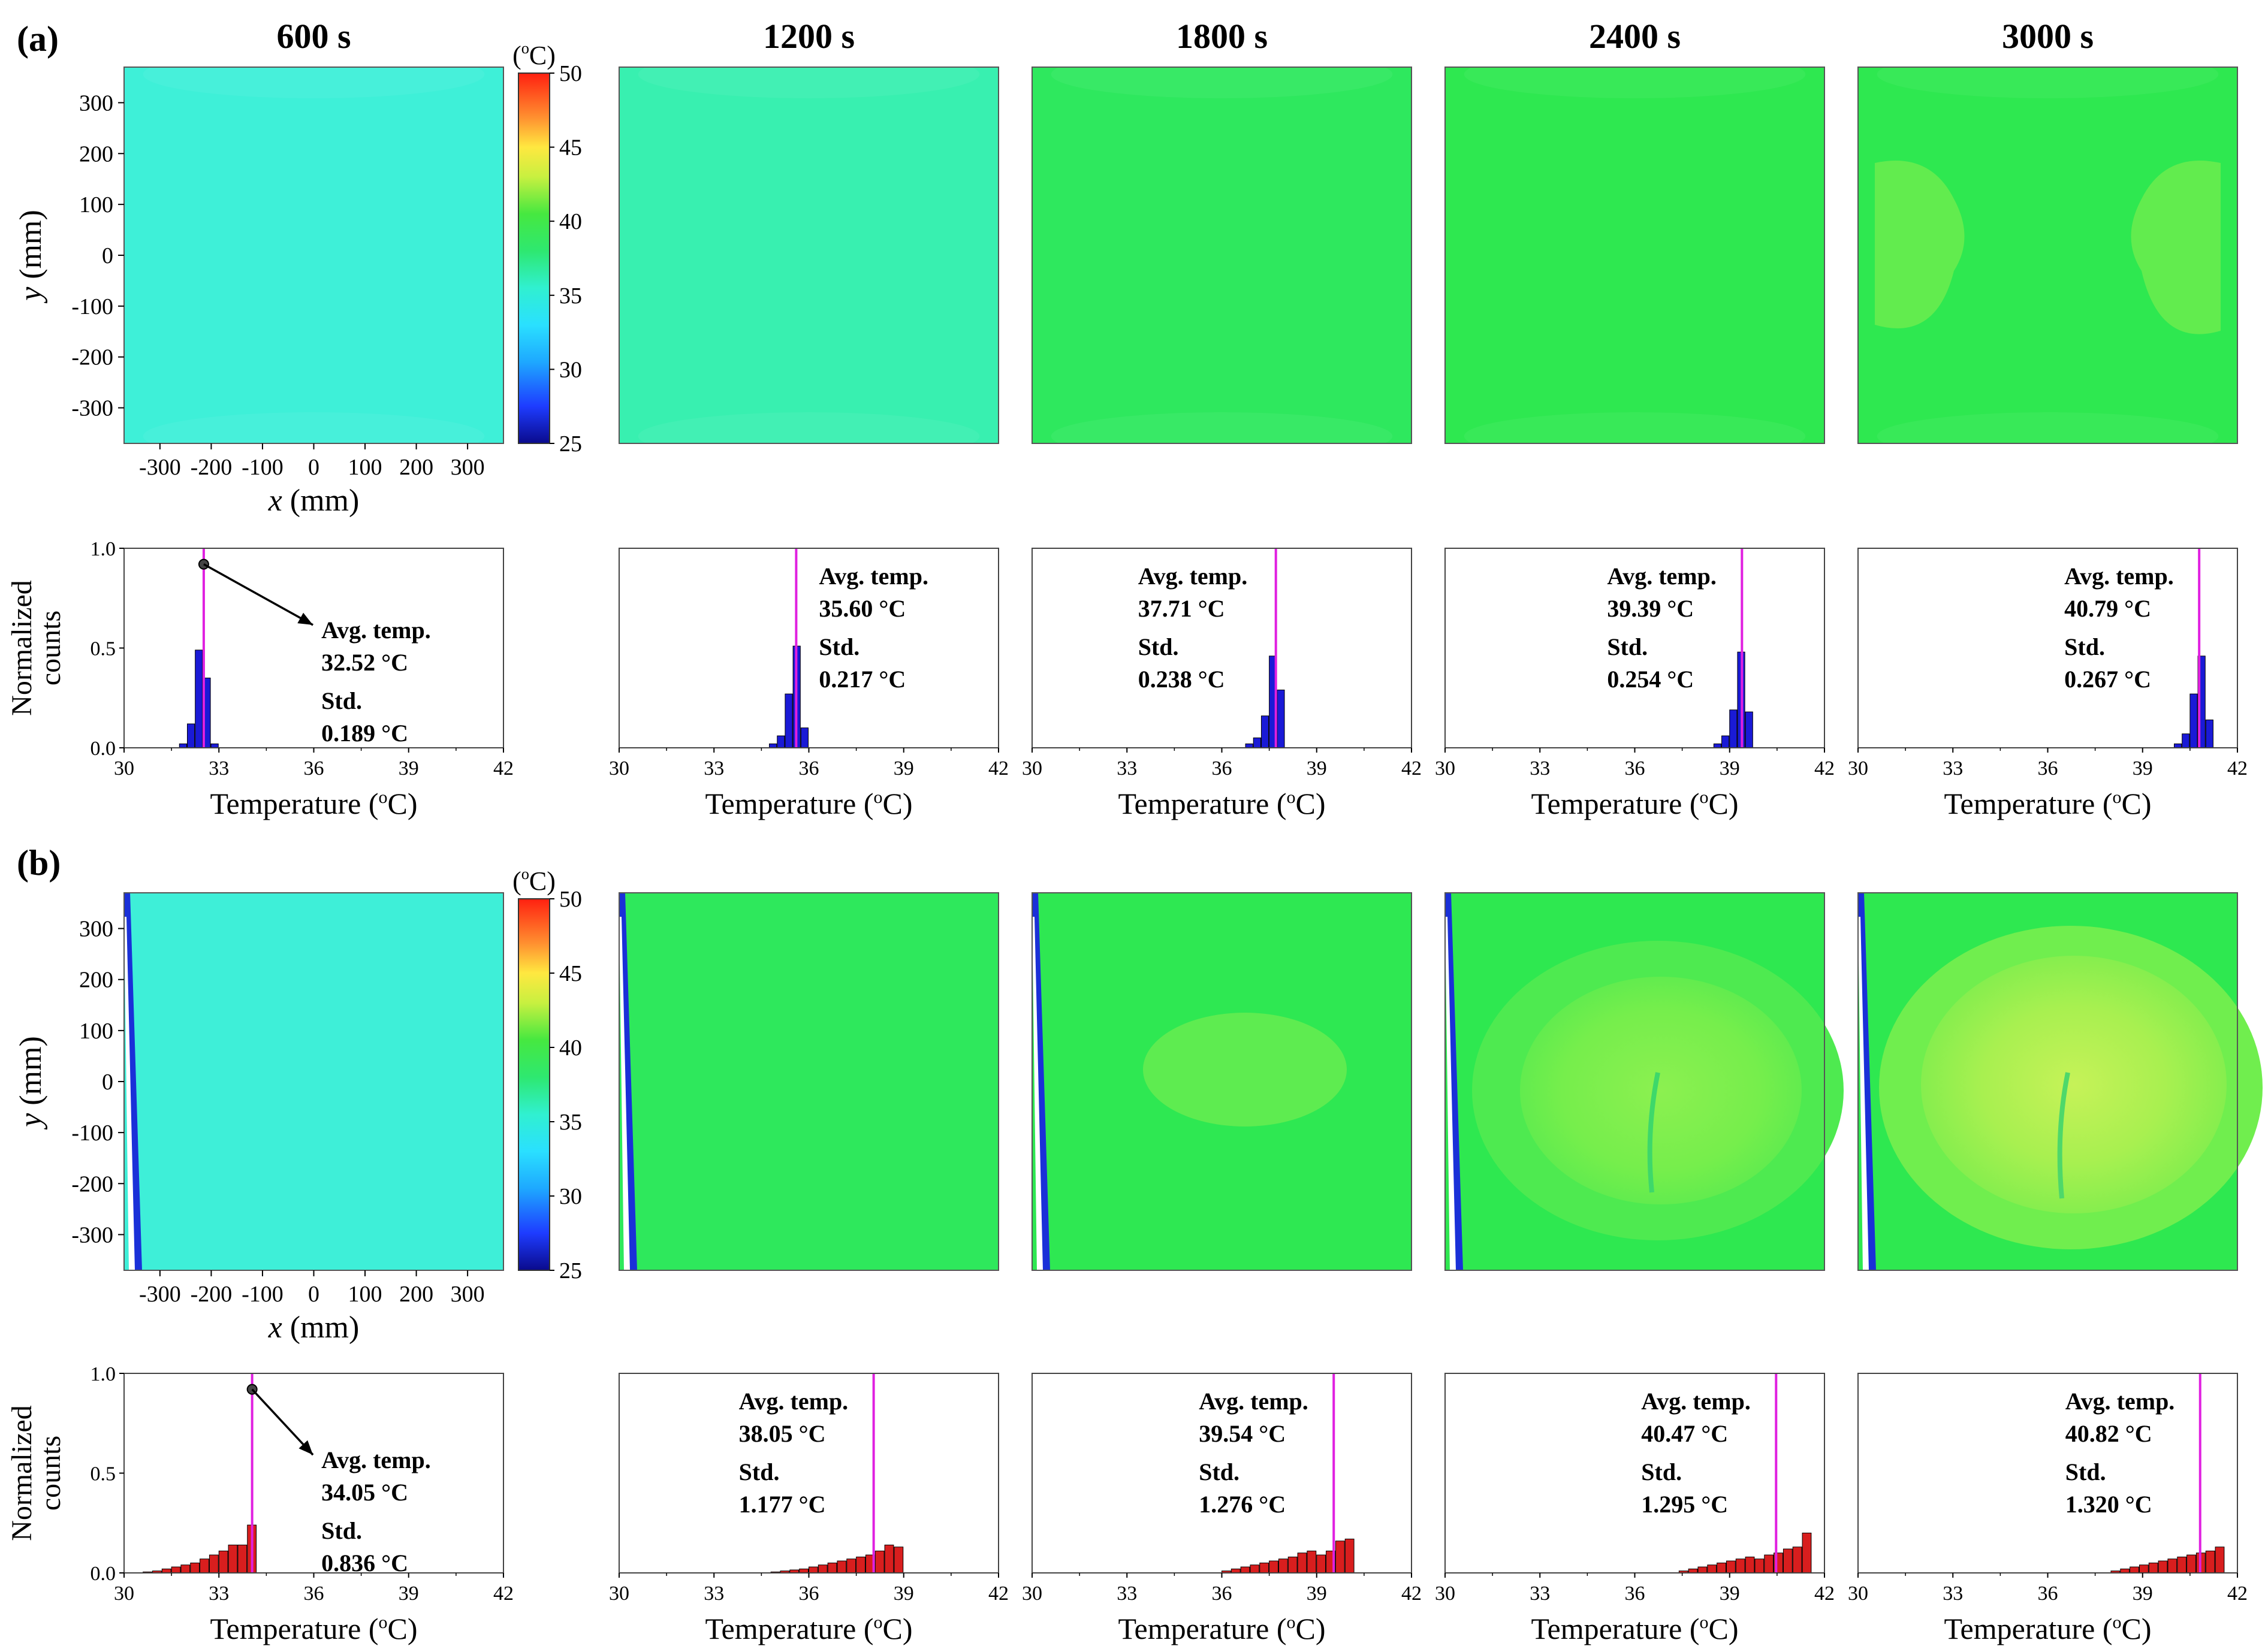  What do you see at coordinates (570, 899) in the screenshot?
I see `colorbar-tick-label: 50` at bounding box center [570, 899].